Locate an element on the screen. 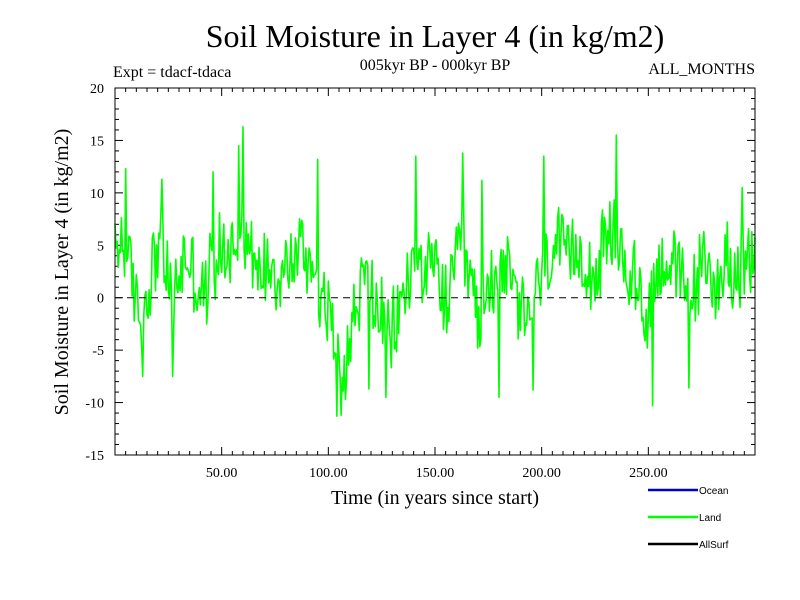 This screenshot has height=600, width=800. y-tick-label: 10 is located at coordinates (97, 194).